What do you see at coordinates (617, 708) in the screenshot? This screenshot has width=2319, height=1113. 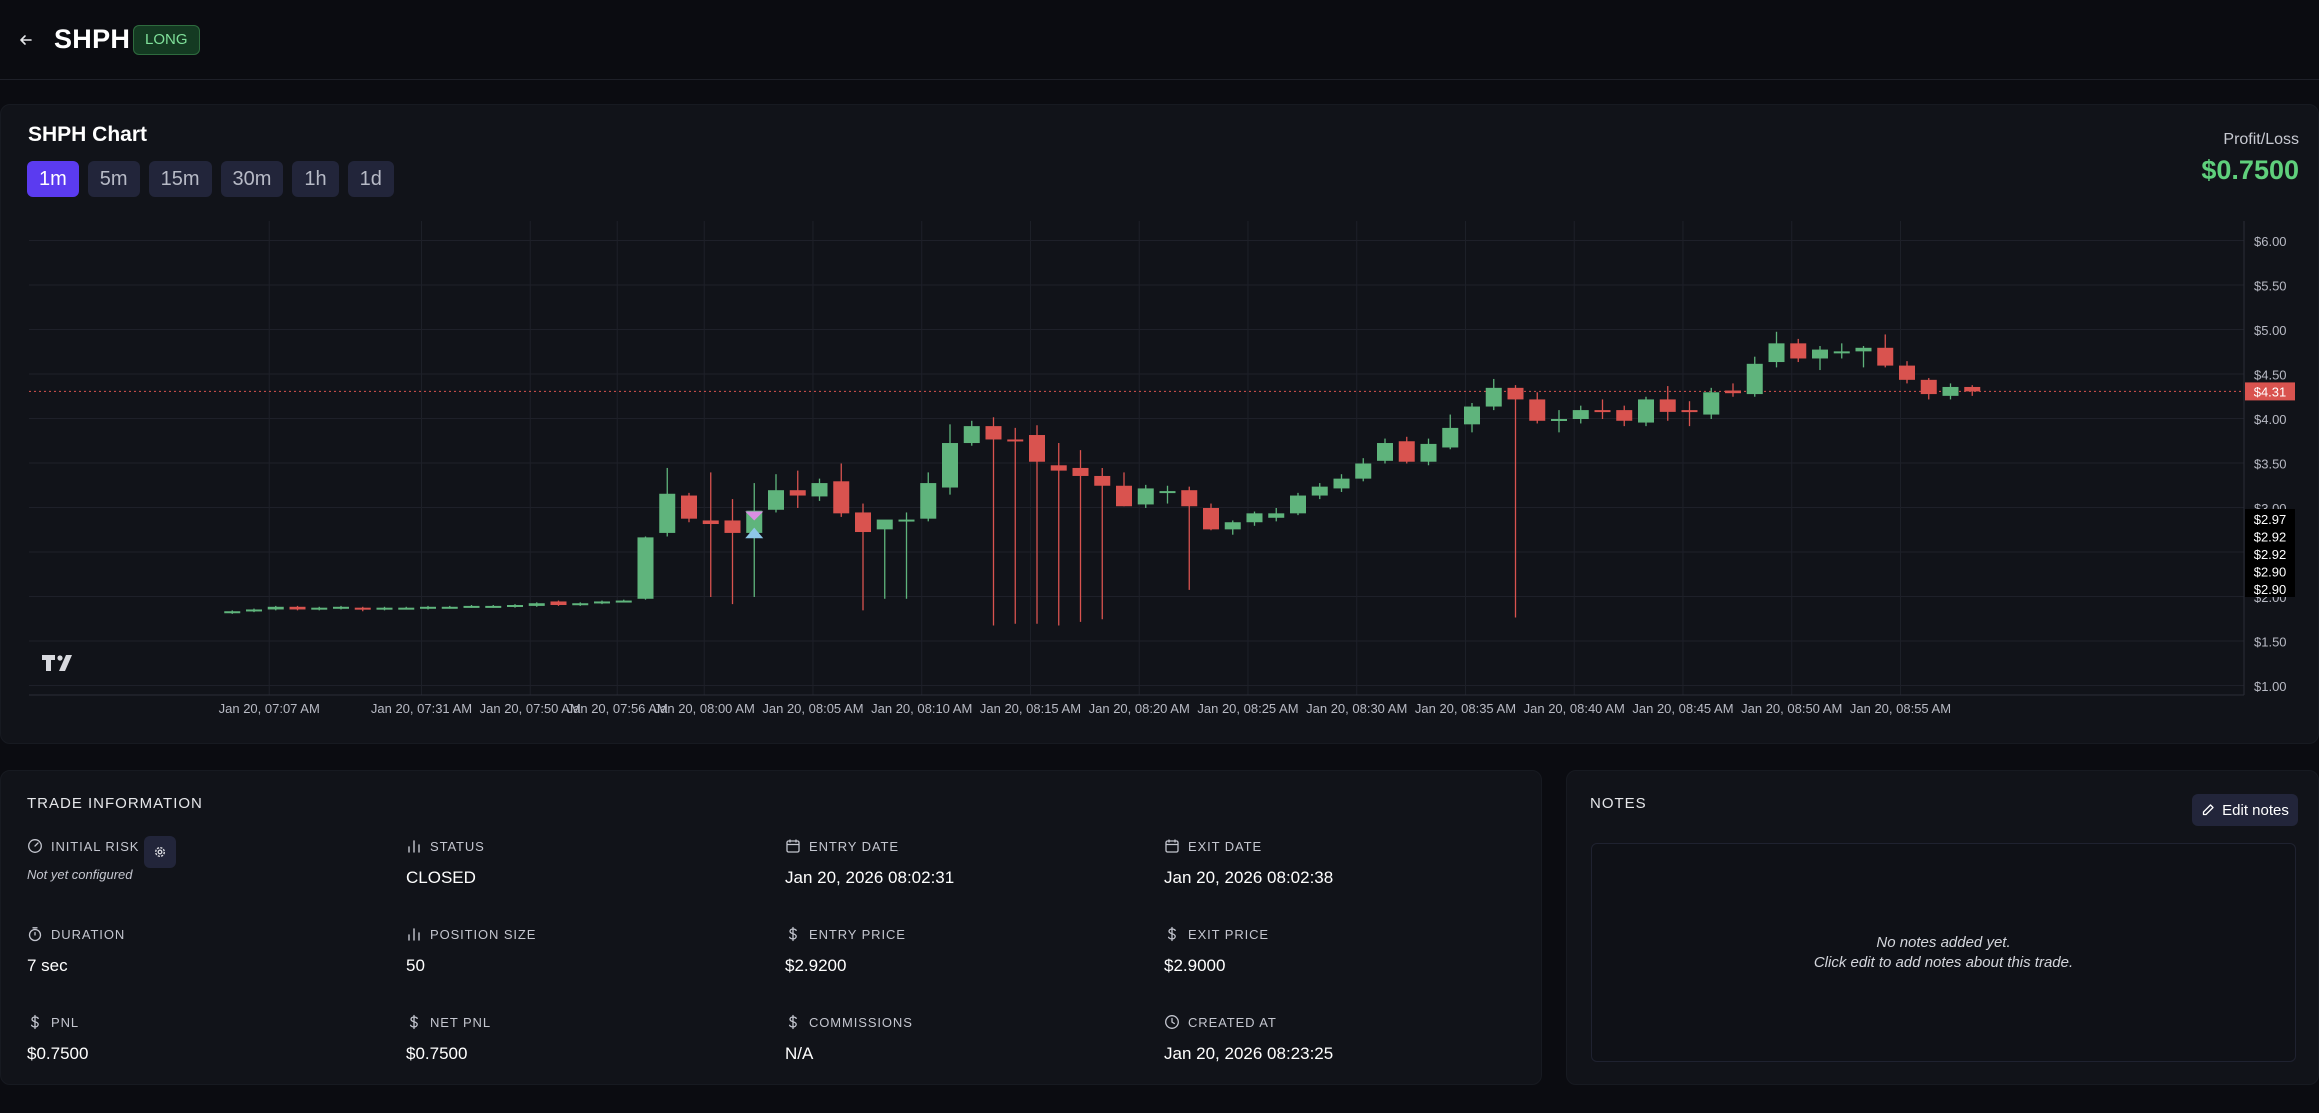 I see `x-tick-label: Jan 20, 07:56 AM` at bounding box center [617, 708].